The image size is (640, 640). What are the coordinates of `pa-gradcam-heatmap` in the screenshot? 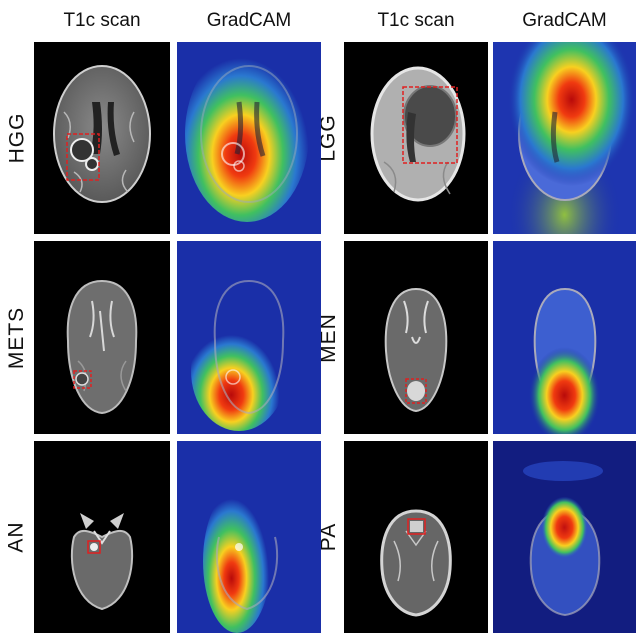 It's located at (564, 537).